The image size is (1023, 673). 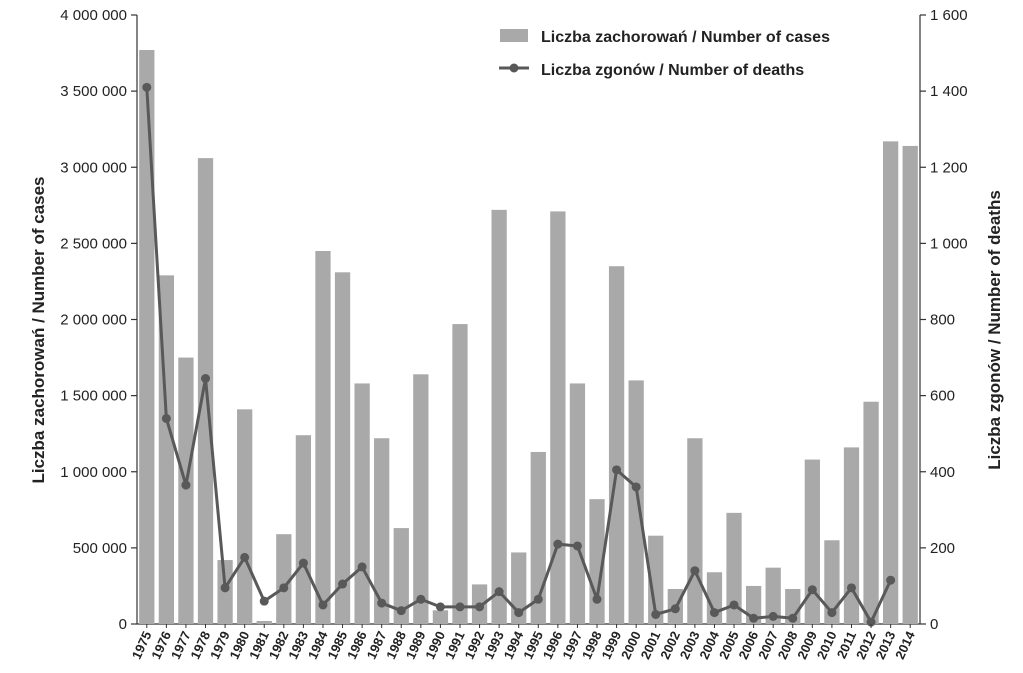 What do you see at coordinates (891, 382) in the screenshot?
I see `bar-2013` at bounding box center [891, 382].